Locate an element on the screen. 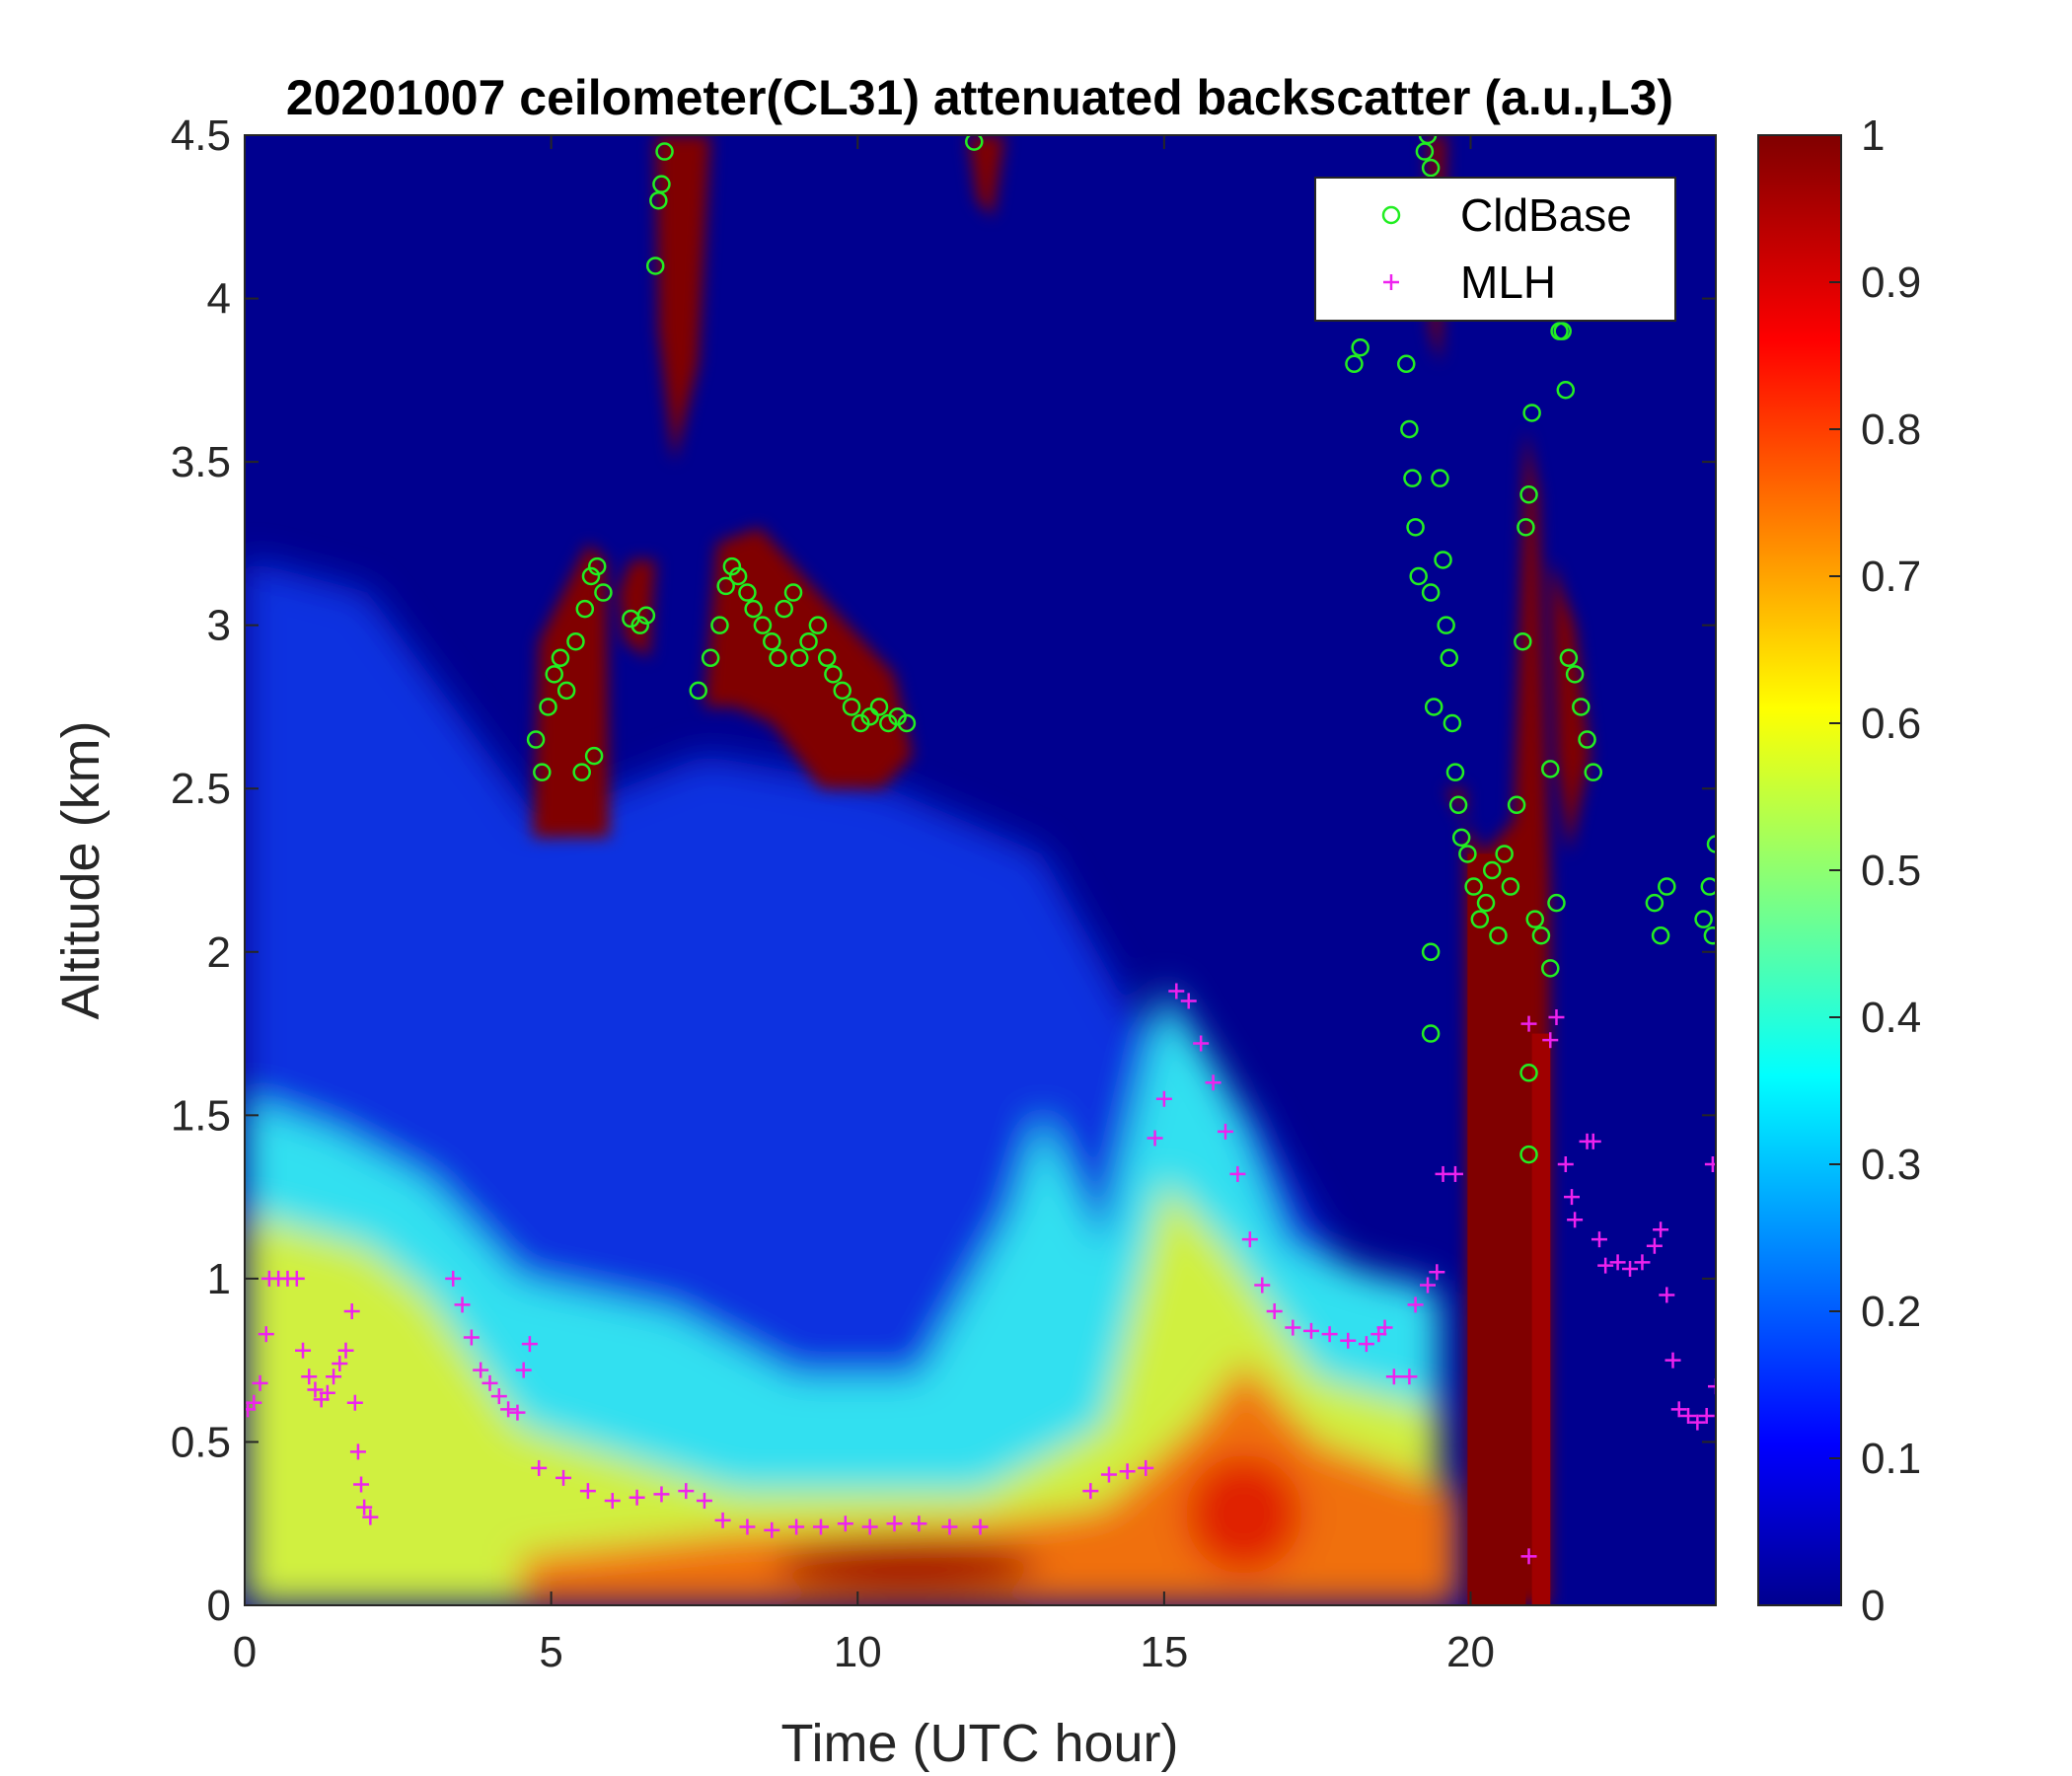 The width and height of the screenshot is (2072, 1776). colorbar-tick-label-3: 0.3 is located at coordinates (1891, 1165).